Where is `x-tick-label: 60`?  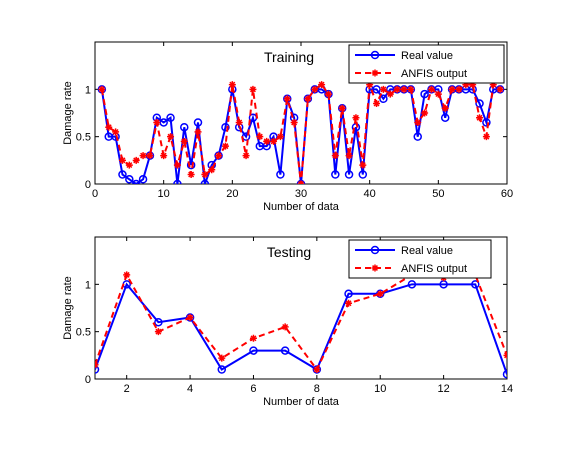 x-tick-label: 60 is located at coordinates (507, 194).